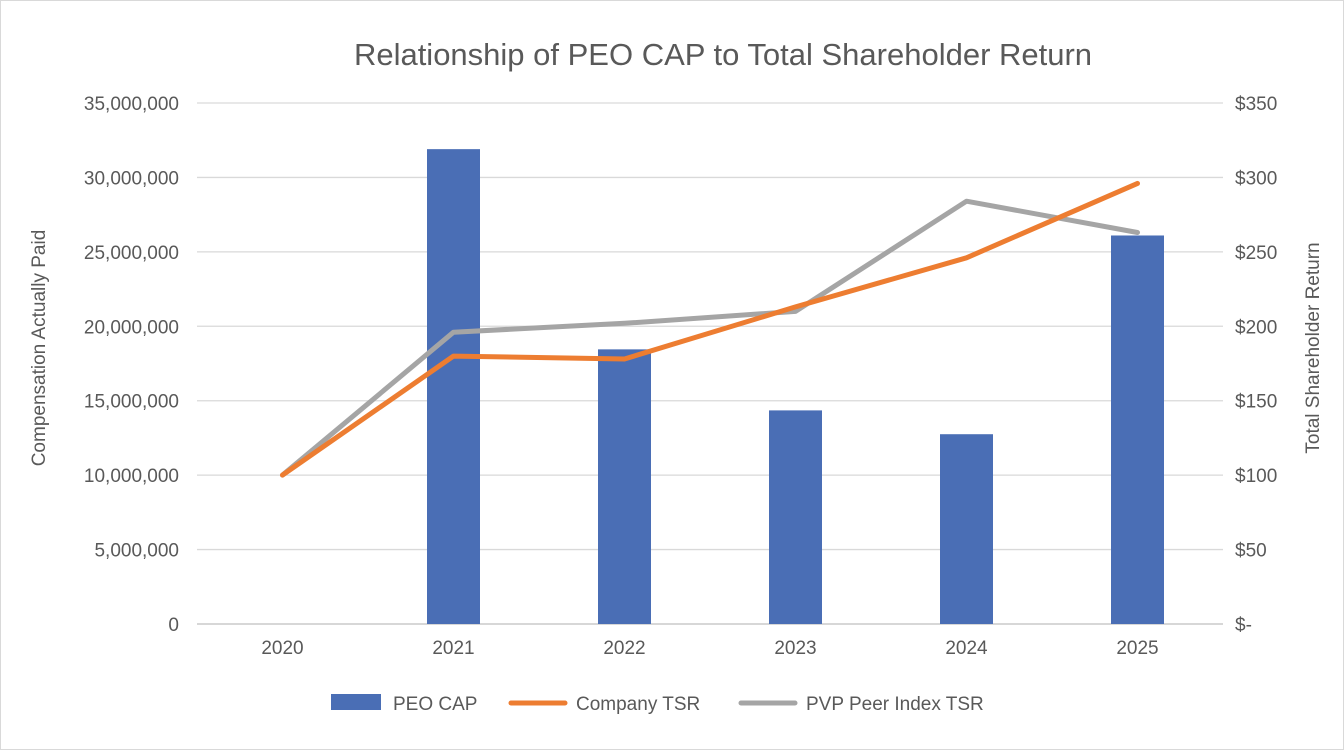 The width and height of the screenshot is (1344, 750). Describe the element at coordinates (709, 648) in the screenshot. I see `x-axis-ticks: 2020 2021 2022 2023 2024 2025` at that location.